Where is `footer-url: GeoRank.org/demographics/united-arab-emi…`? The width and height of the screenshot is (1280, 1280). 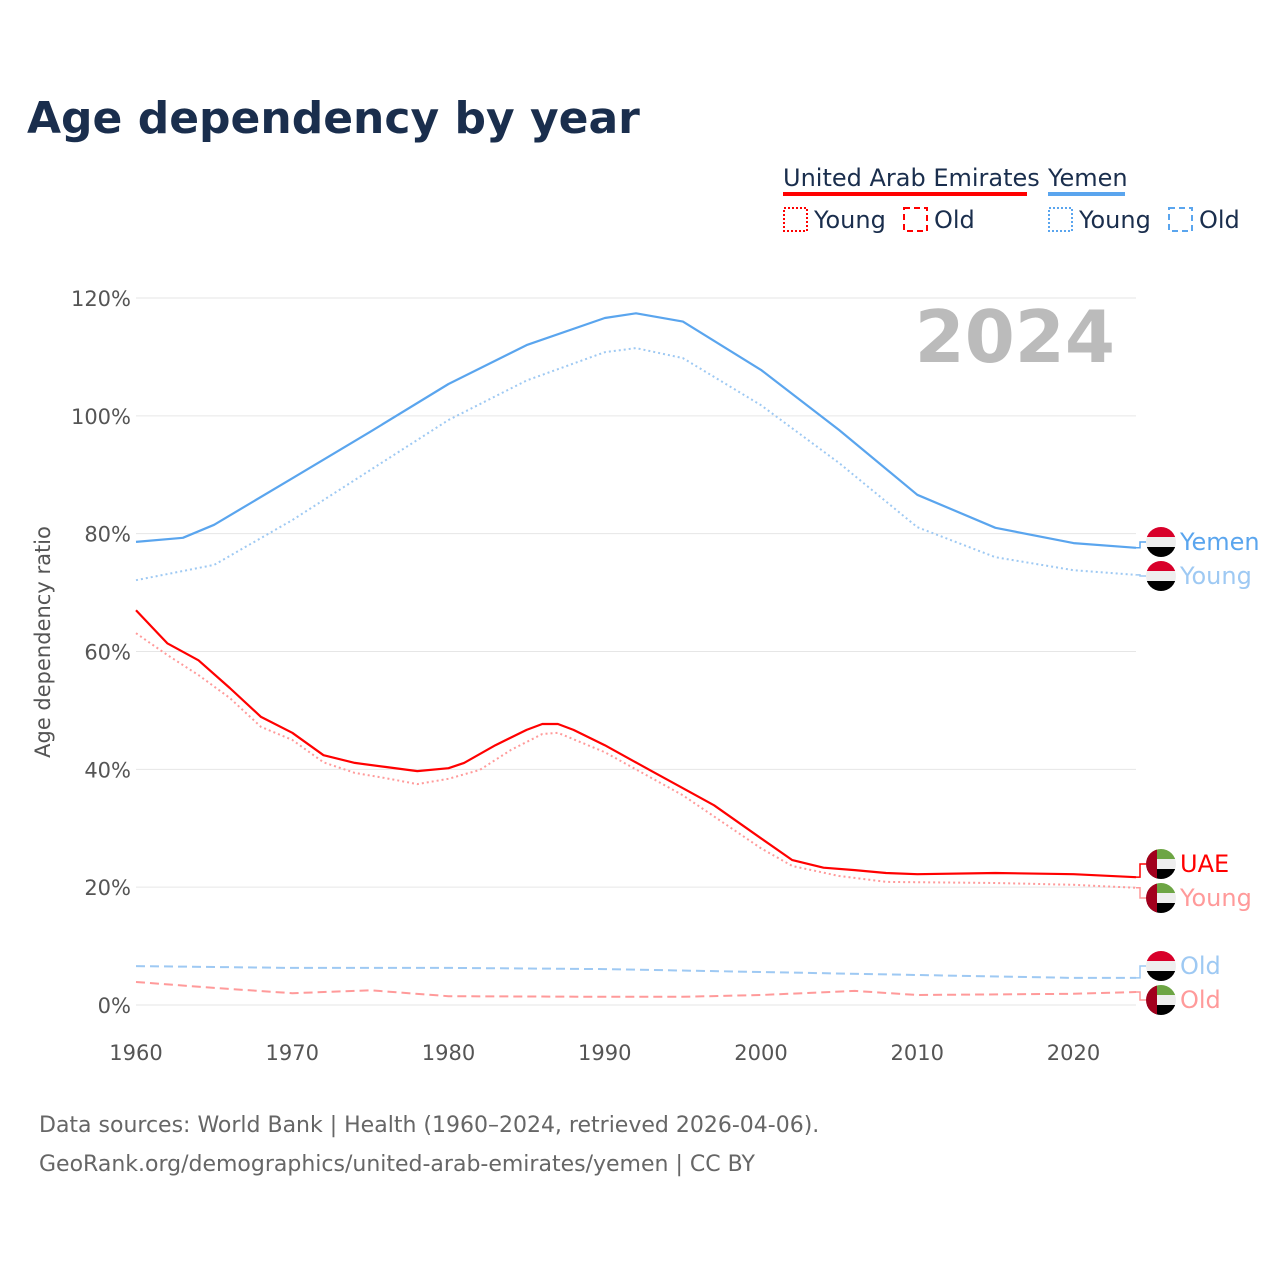
footer-url: GeoRank.org/demographics/united-arab-emi… is located at coordinates (397, 1164).